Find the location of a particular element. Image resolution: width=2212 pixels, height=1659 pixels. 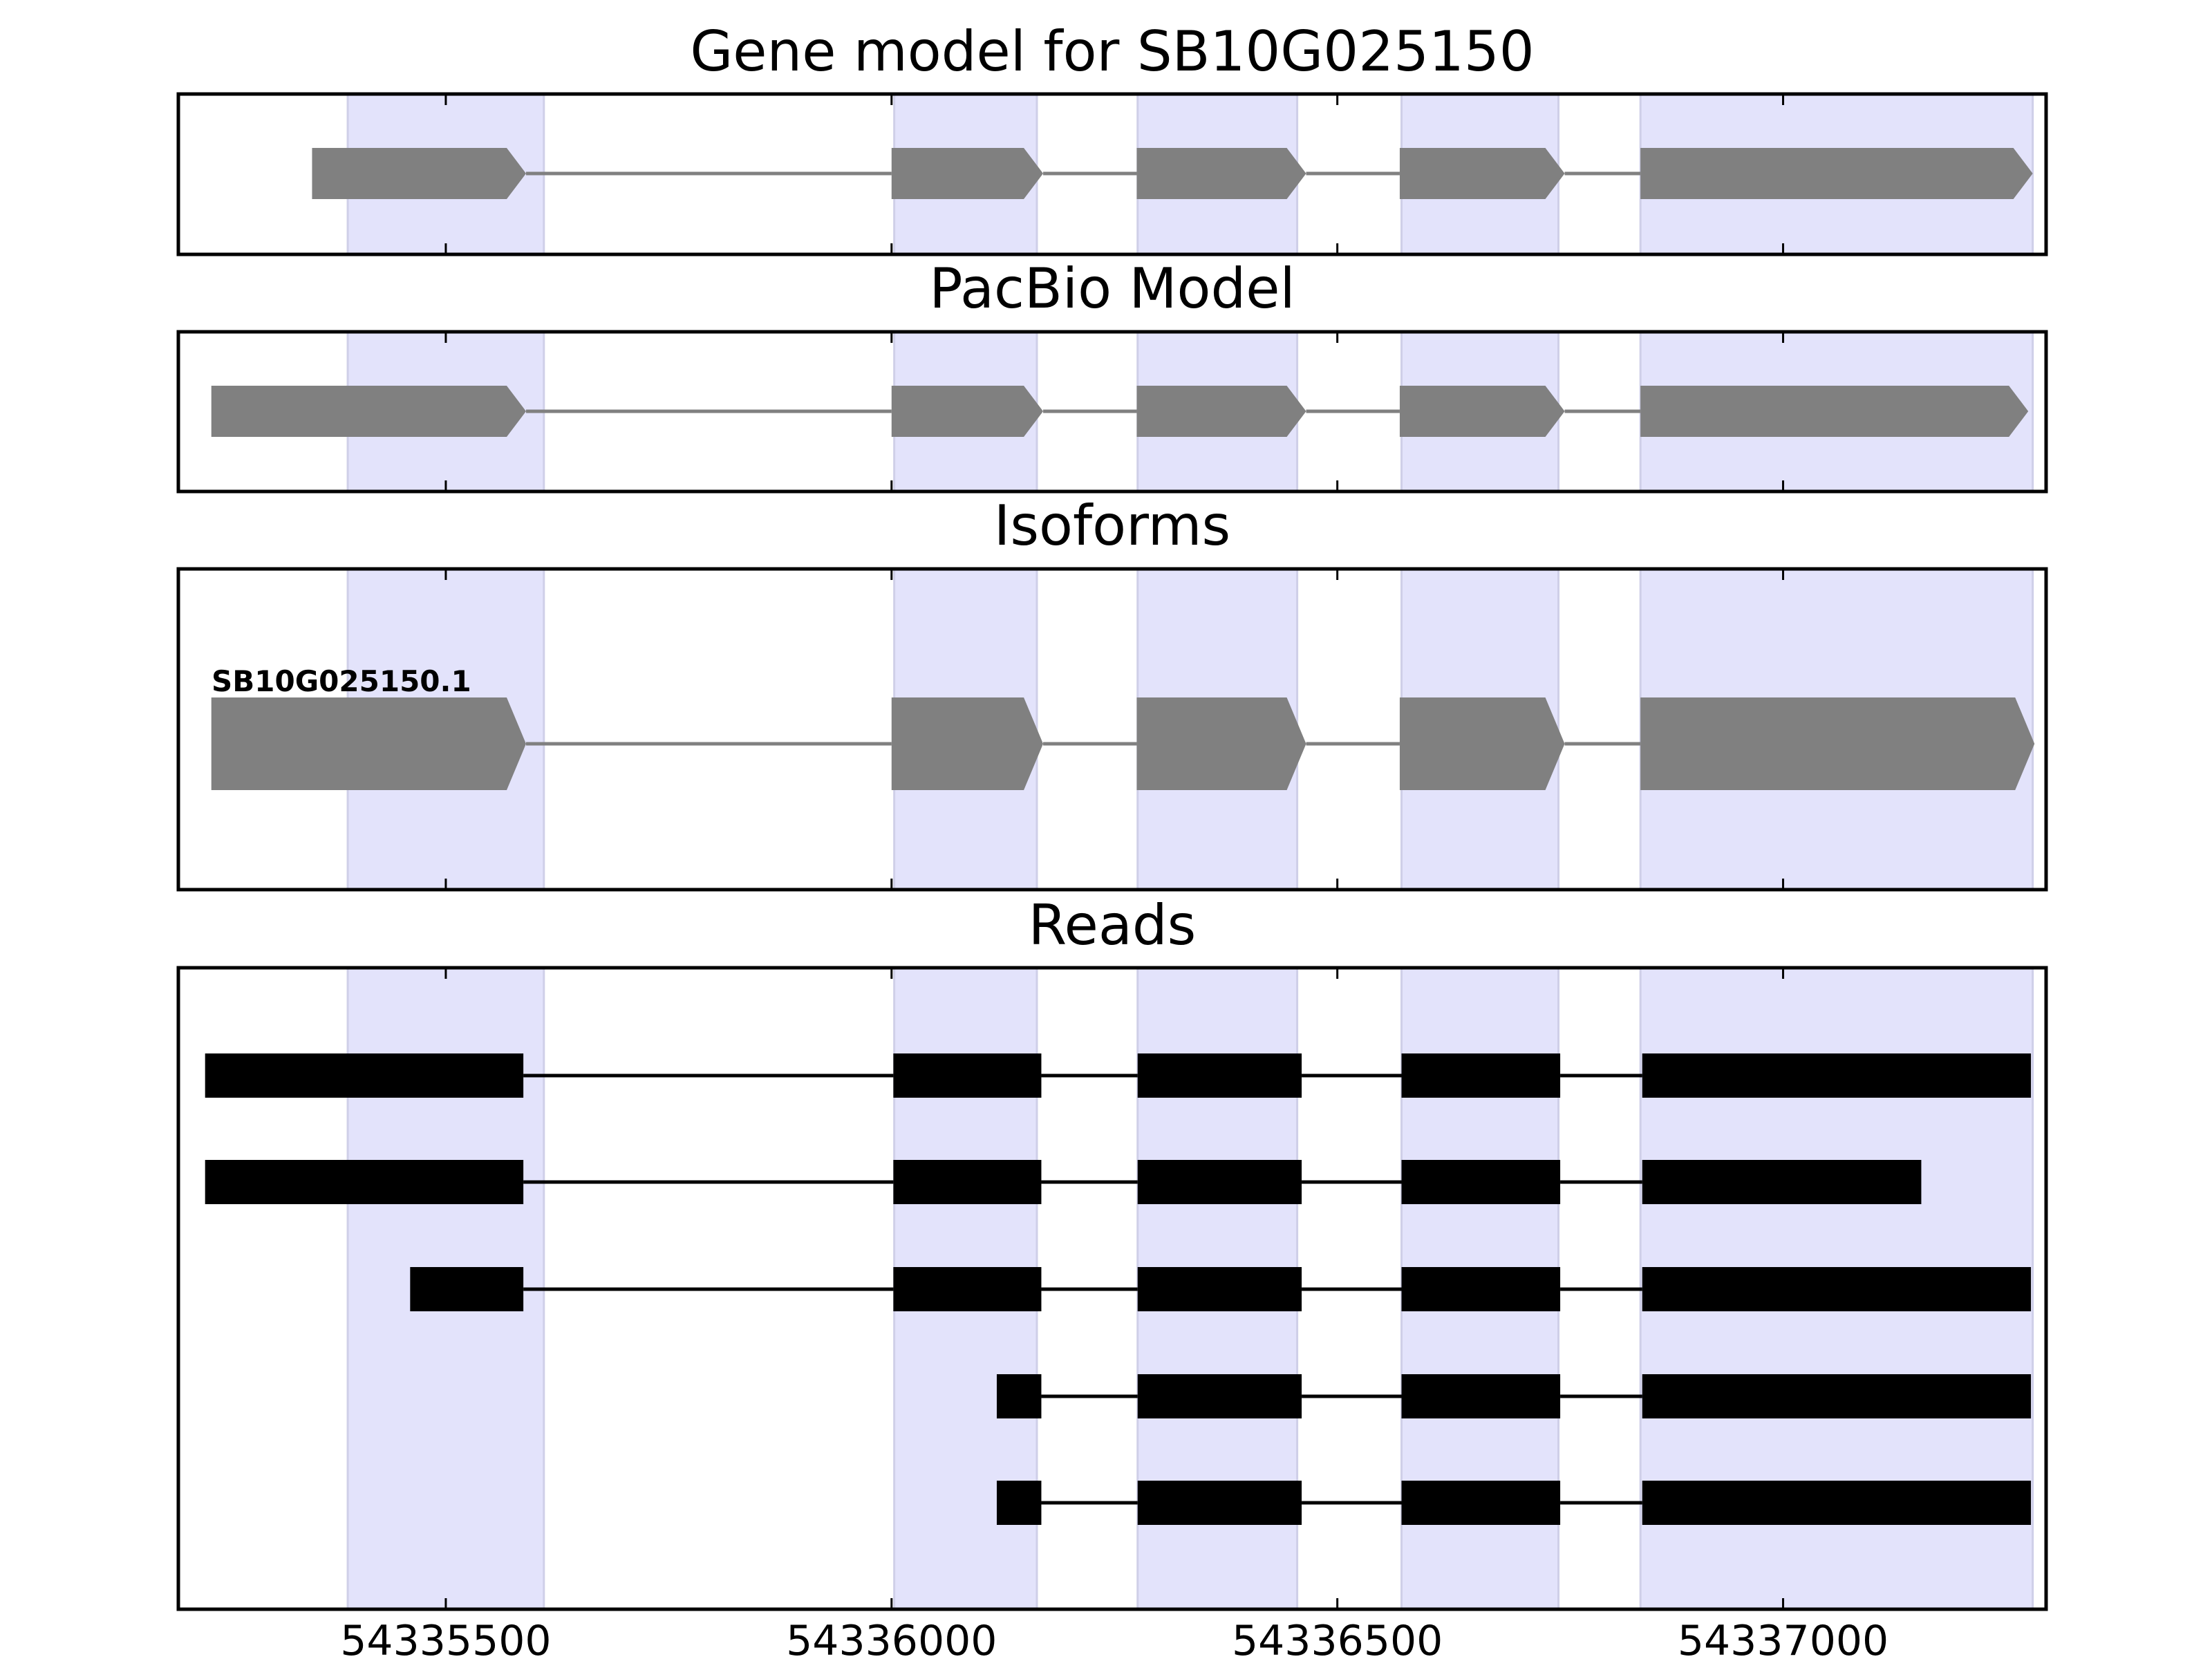

panel-title: Gene model for SB10G025150 is located at coordinates (1112, 51).